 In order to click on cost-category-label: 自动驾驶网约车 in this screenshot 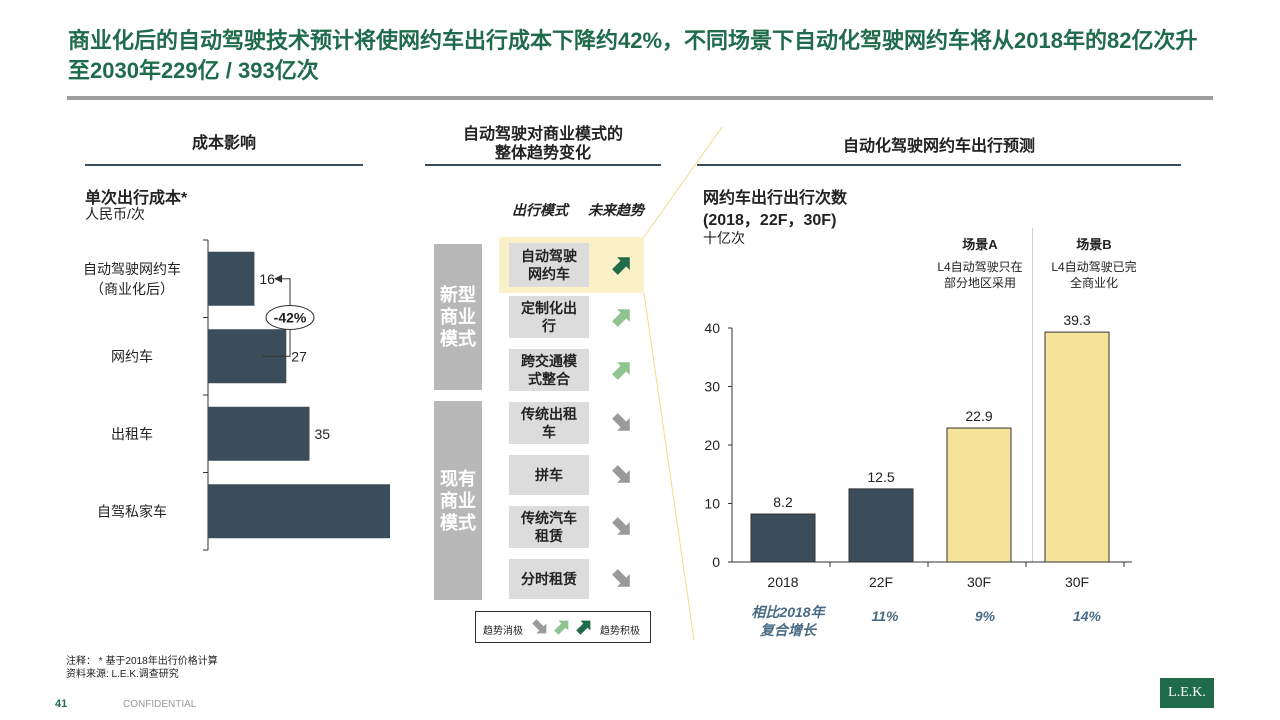, I will do `click(132, 269)`.